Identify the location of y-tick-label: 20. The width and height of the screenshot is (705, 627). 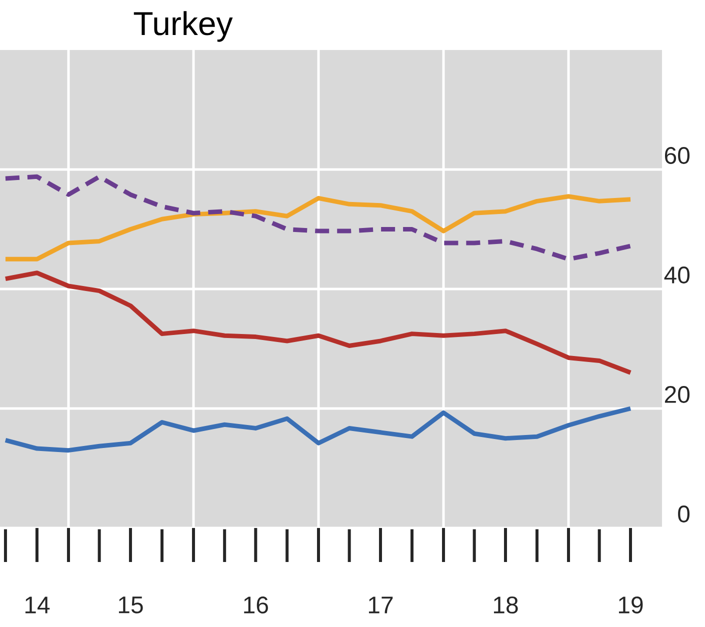
(677, 394).